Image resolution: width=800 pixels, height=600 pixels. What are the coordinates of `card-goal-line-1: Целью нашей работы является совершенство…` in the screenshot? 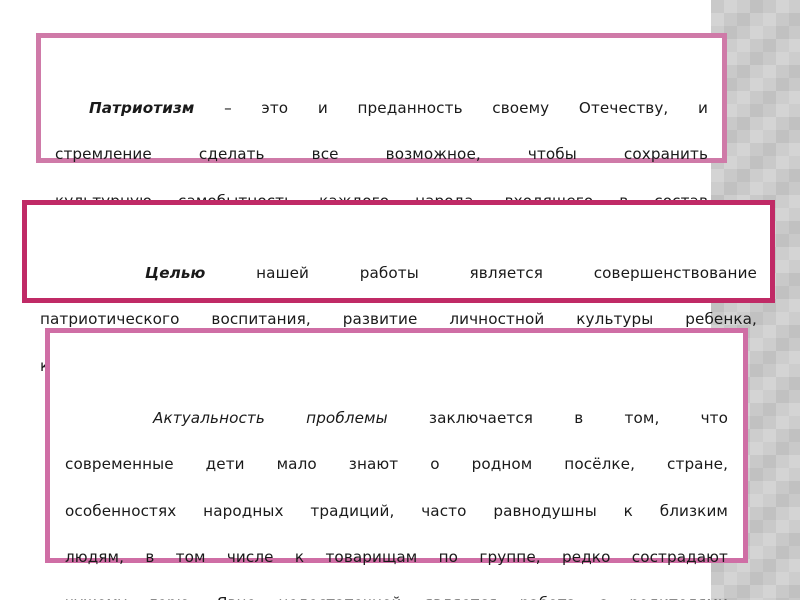 It's located at (398, 285).